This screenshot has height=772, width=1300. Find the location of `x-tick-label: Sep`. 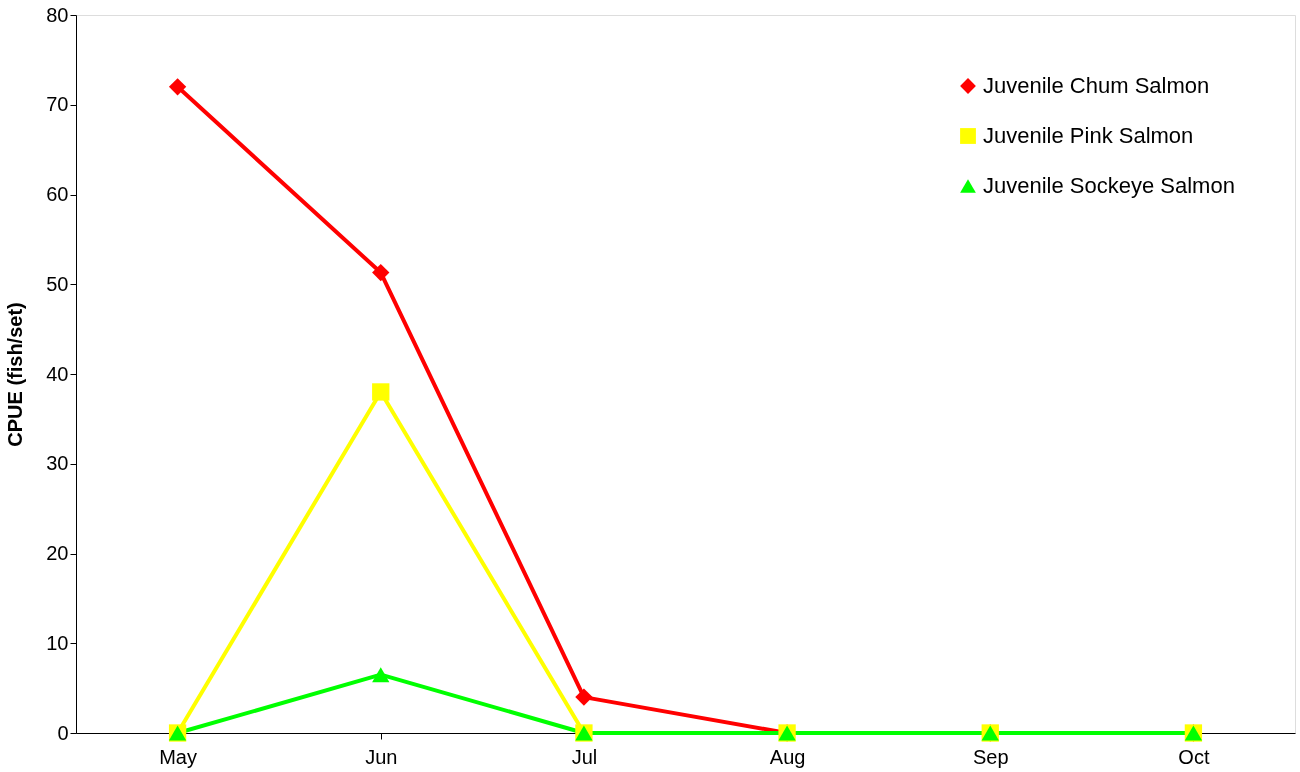

x-tick-label: Sep is located at coordinates (990, 756).